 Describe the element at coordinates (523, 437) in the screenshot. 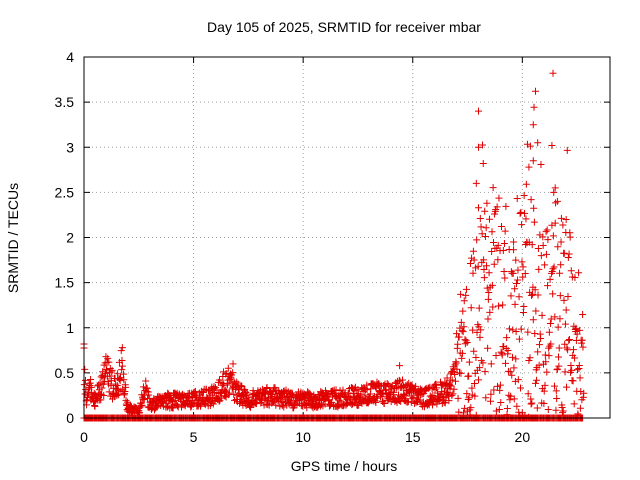

I see `x-tick-label: 20` at that location.